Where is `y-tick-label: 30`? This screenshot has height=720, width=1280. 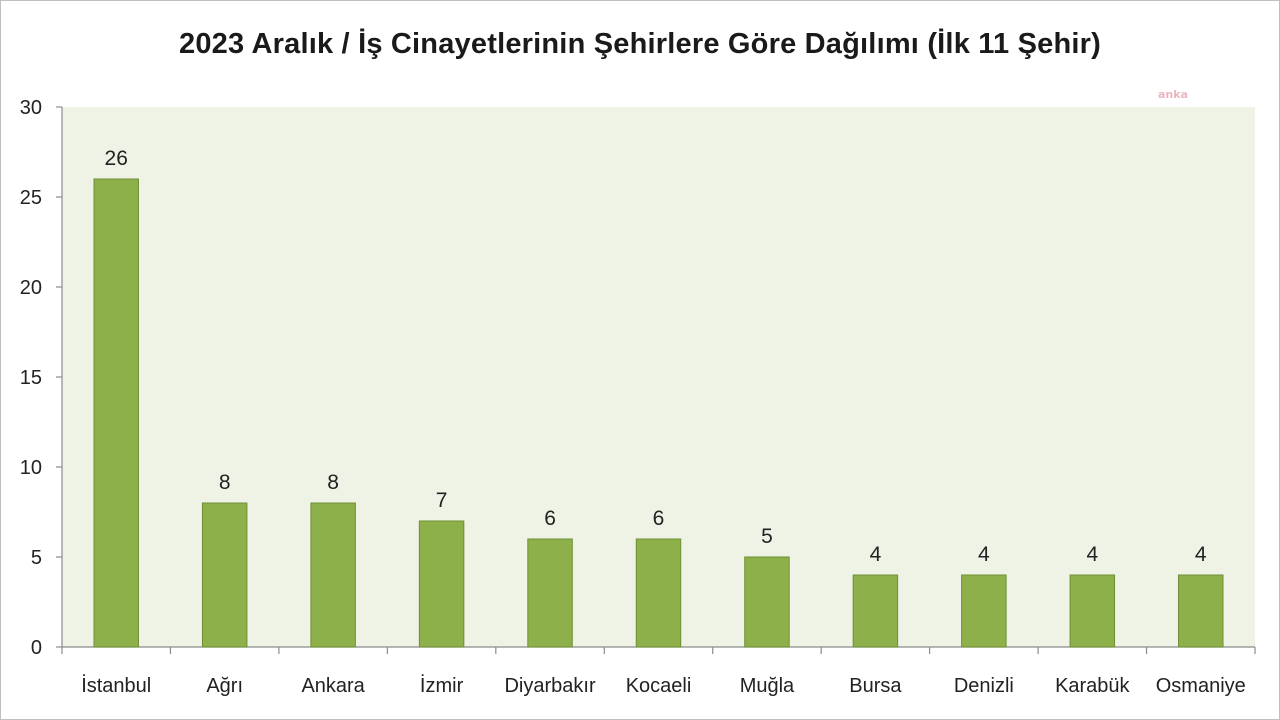 y-tick-label: 30 is located at coordinates (31, 108).